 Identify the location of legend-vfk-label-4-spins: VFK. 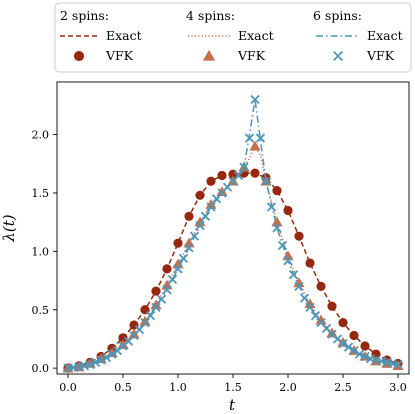
(251, 55).